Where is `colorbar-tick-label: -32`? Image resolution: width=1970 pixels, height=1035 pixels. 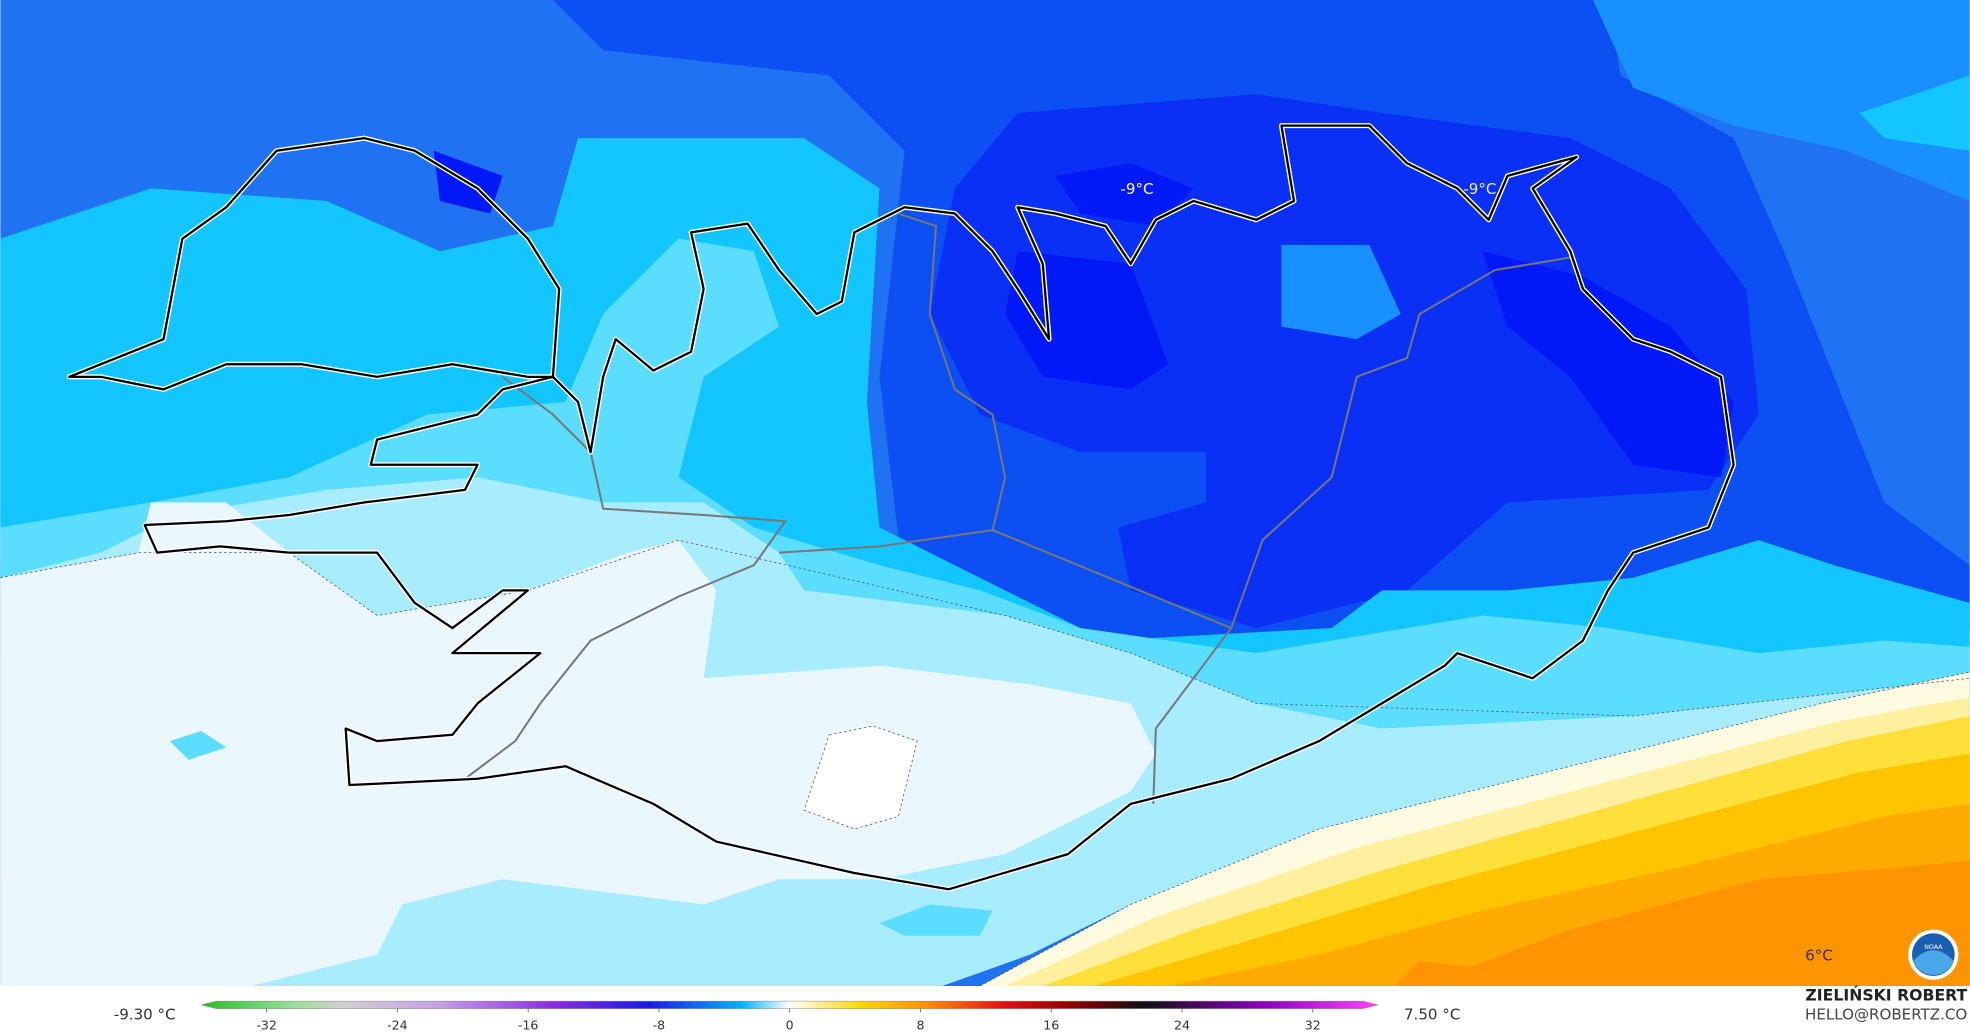 colorbar-tick-label: -32 is located at coordinates (266, 1025).